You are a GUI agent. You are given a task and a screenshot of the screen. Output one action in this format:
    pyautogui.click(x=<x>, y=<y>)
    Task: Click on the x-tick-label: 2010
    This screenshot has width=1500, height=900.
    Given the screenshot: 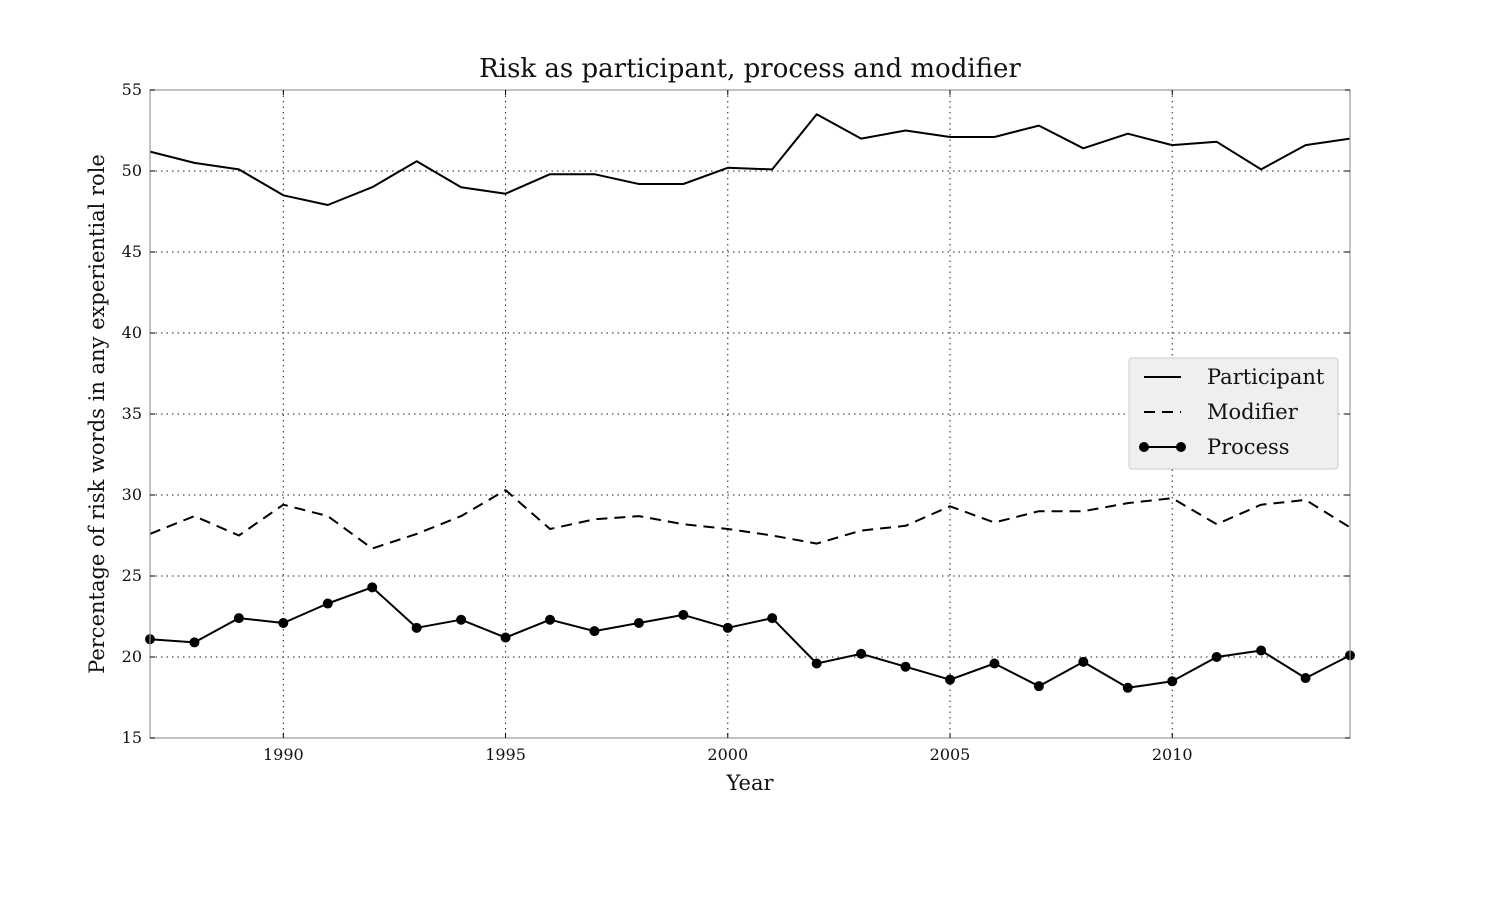 What is the action you would take?
    pyautogui.click(x=1172, y=754)
    